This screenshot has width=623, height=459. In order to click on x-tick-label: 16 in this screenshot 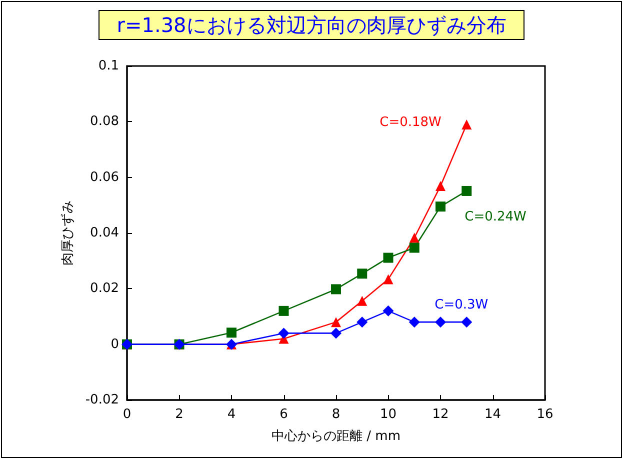, I will do `click(545, 414)`.